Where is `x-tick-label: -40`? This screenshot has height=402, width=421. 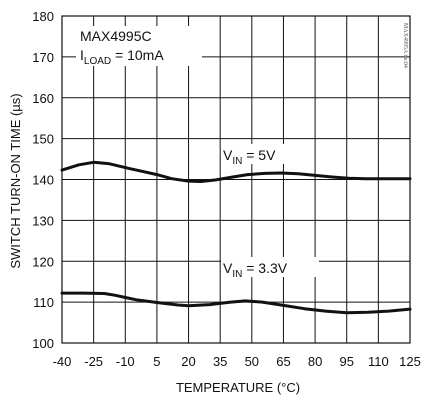
x-tick-label: -40 is located at coordinates (62, 361).